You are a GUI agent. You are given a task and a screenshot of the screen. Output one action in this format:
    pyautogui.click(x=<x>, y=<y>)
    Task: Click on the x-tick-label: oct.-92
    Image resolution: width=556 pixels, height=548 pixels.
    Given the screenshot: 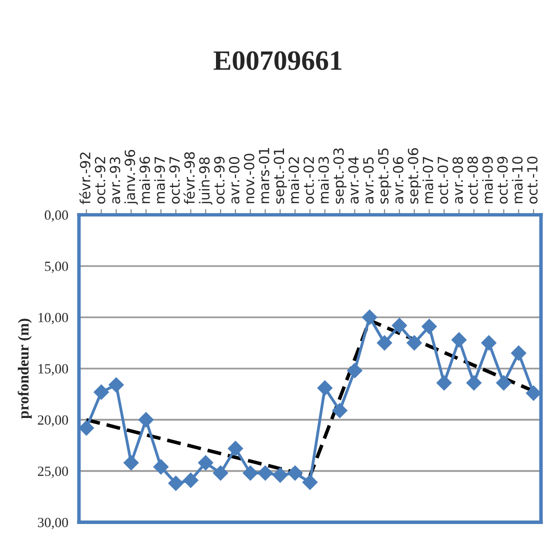 What is the action you would take?
    pyautogui.click(x=100, y=180)
    